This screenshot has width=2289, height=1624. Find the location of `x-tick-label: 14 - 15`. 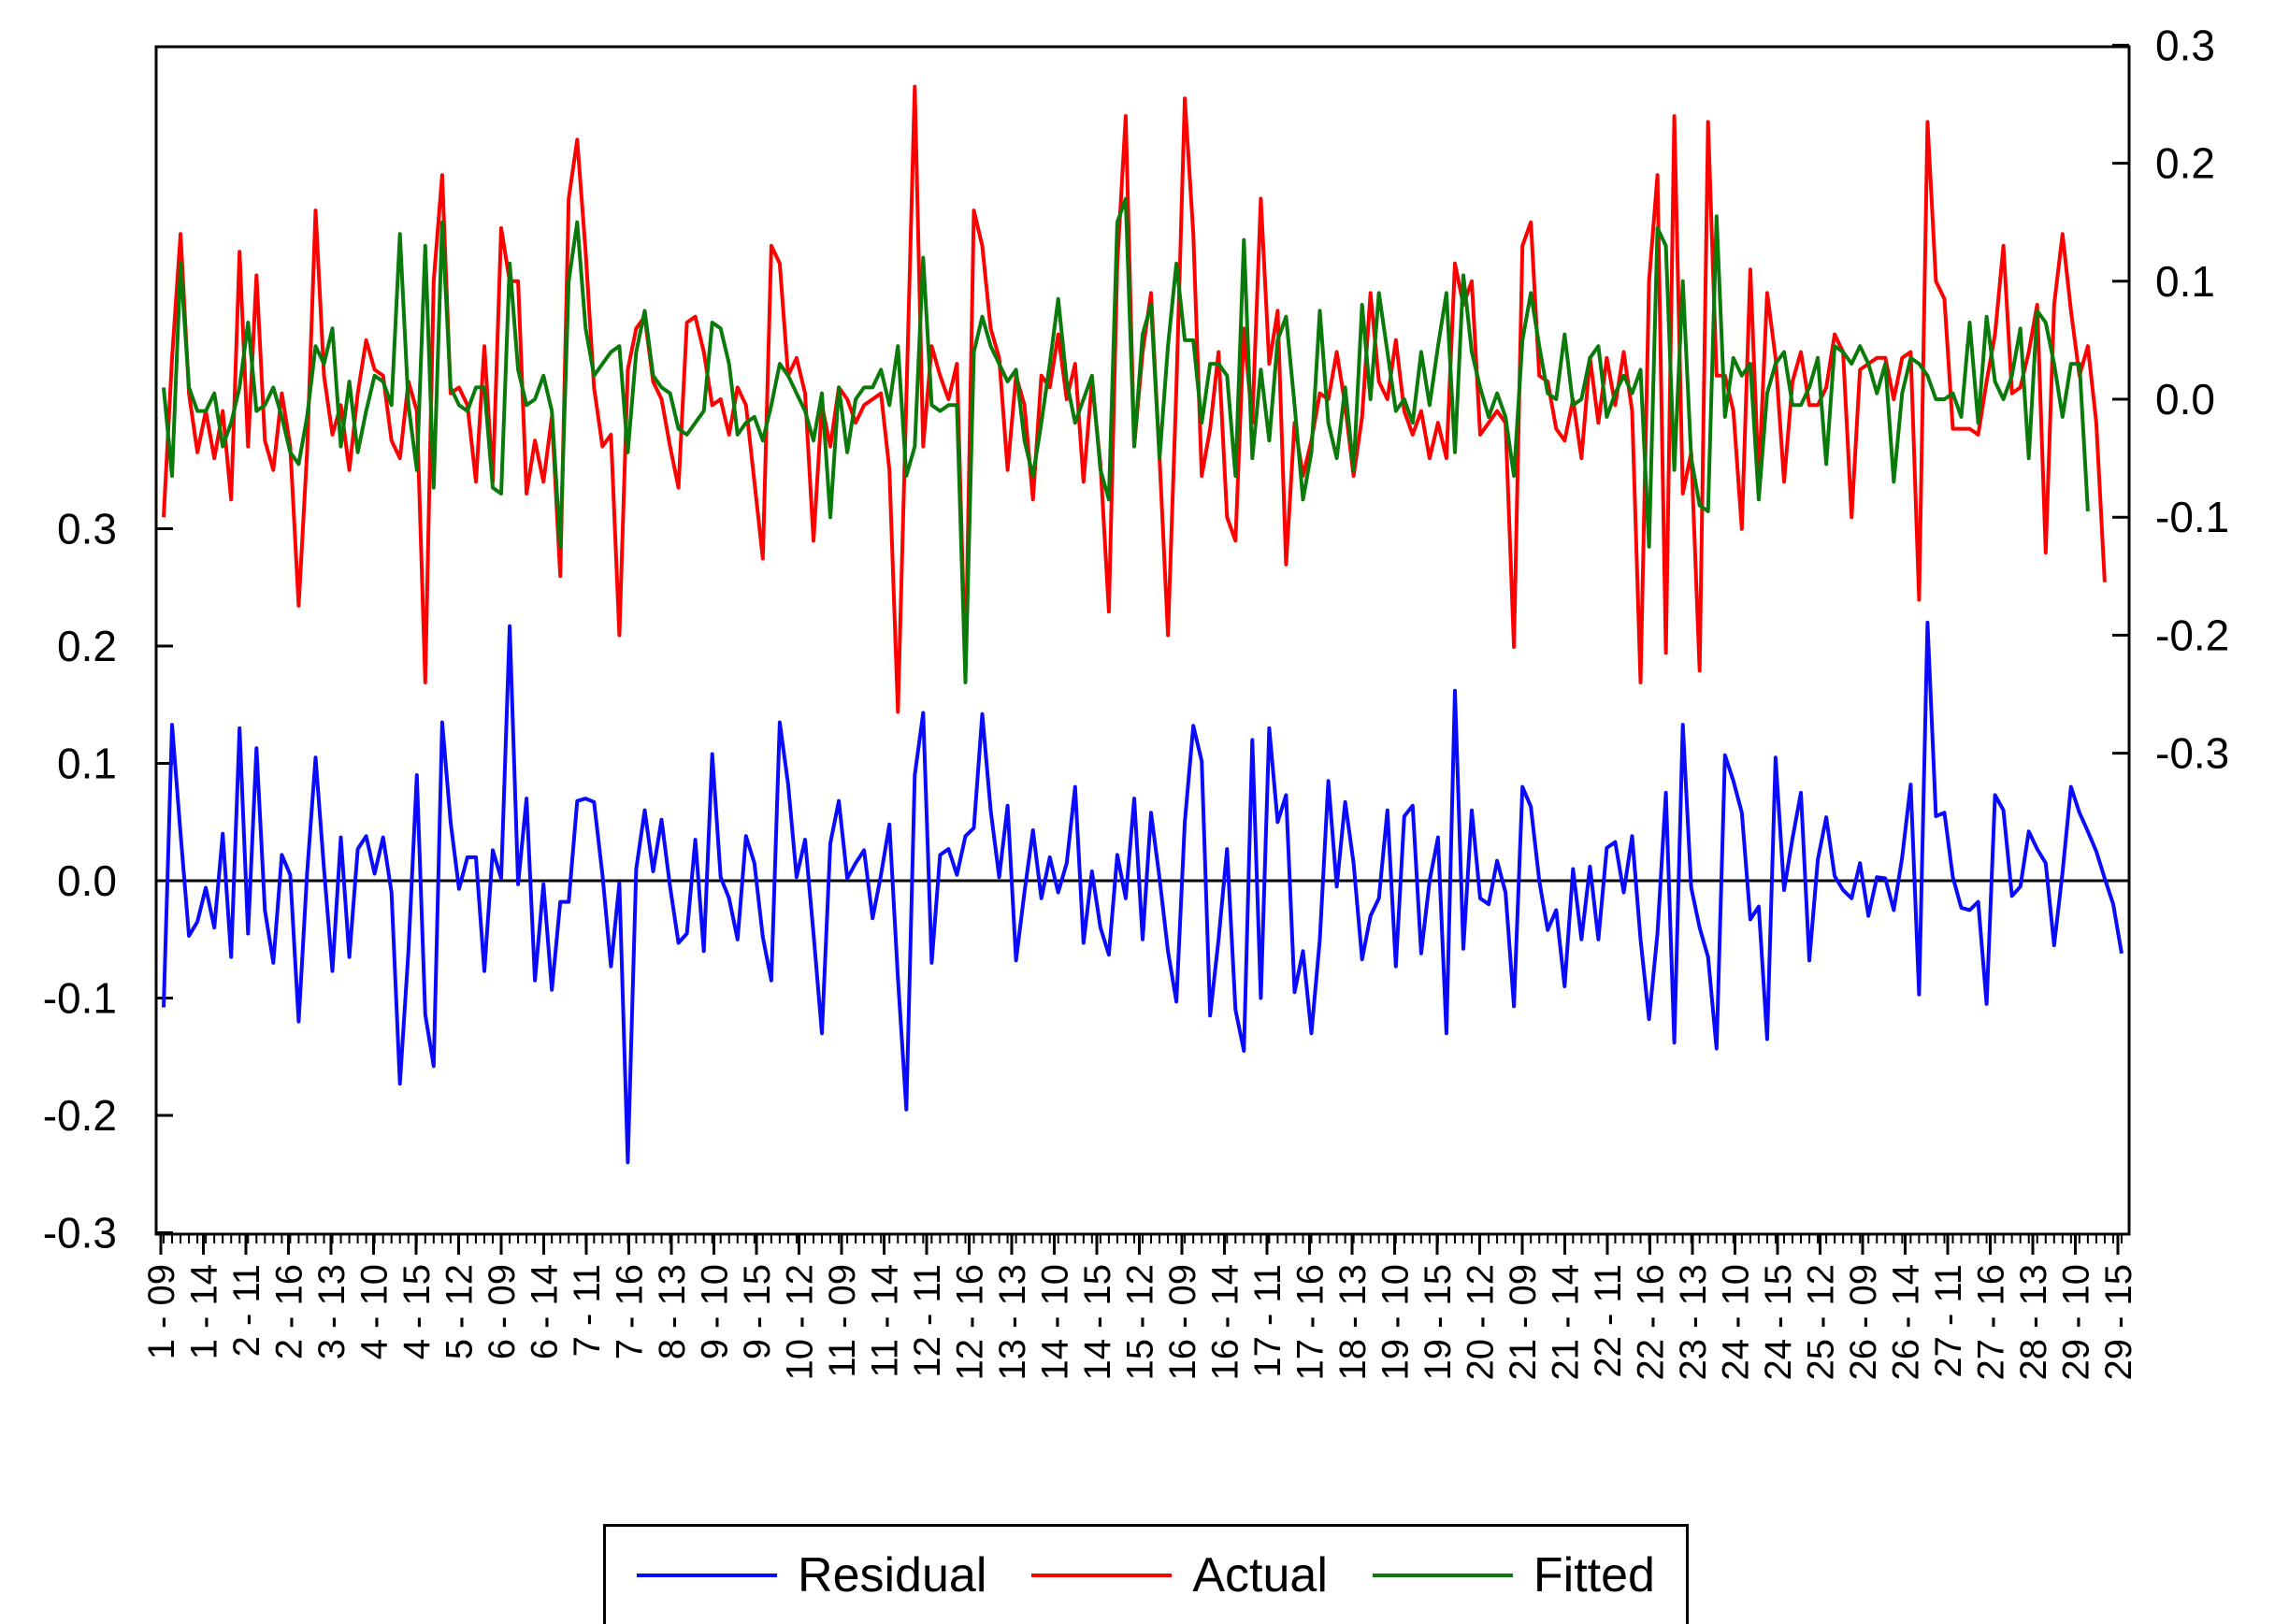

x-tick-label: 14 - 15 is located at coordinates (1097, 1322).